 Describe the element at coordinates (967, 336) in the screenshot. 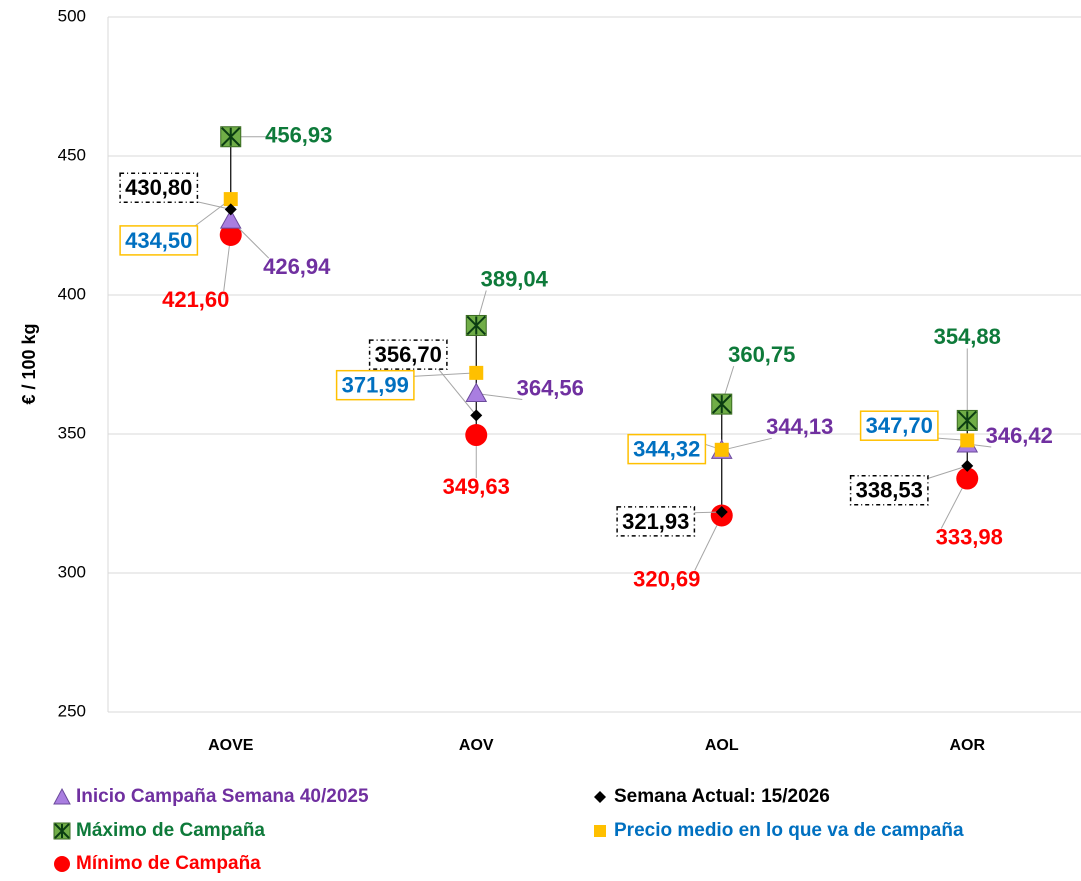

I see `value-label: 354,88` at that location.